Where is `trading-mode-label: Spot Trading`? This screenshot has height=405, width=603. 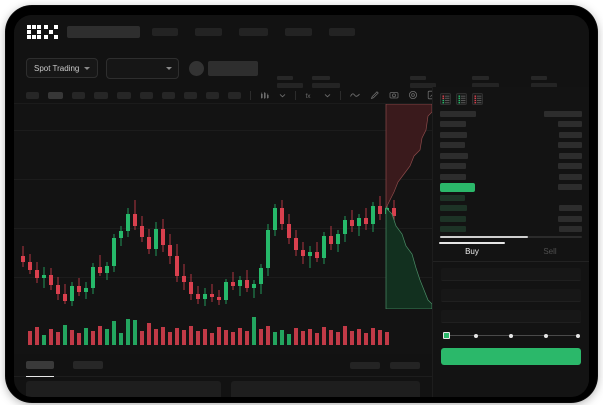 trading-mode-label: Spot Trading is located at coordinates (57, 68).